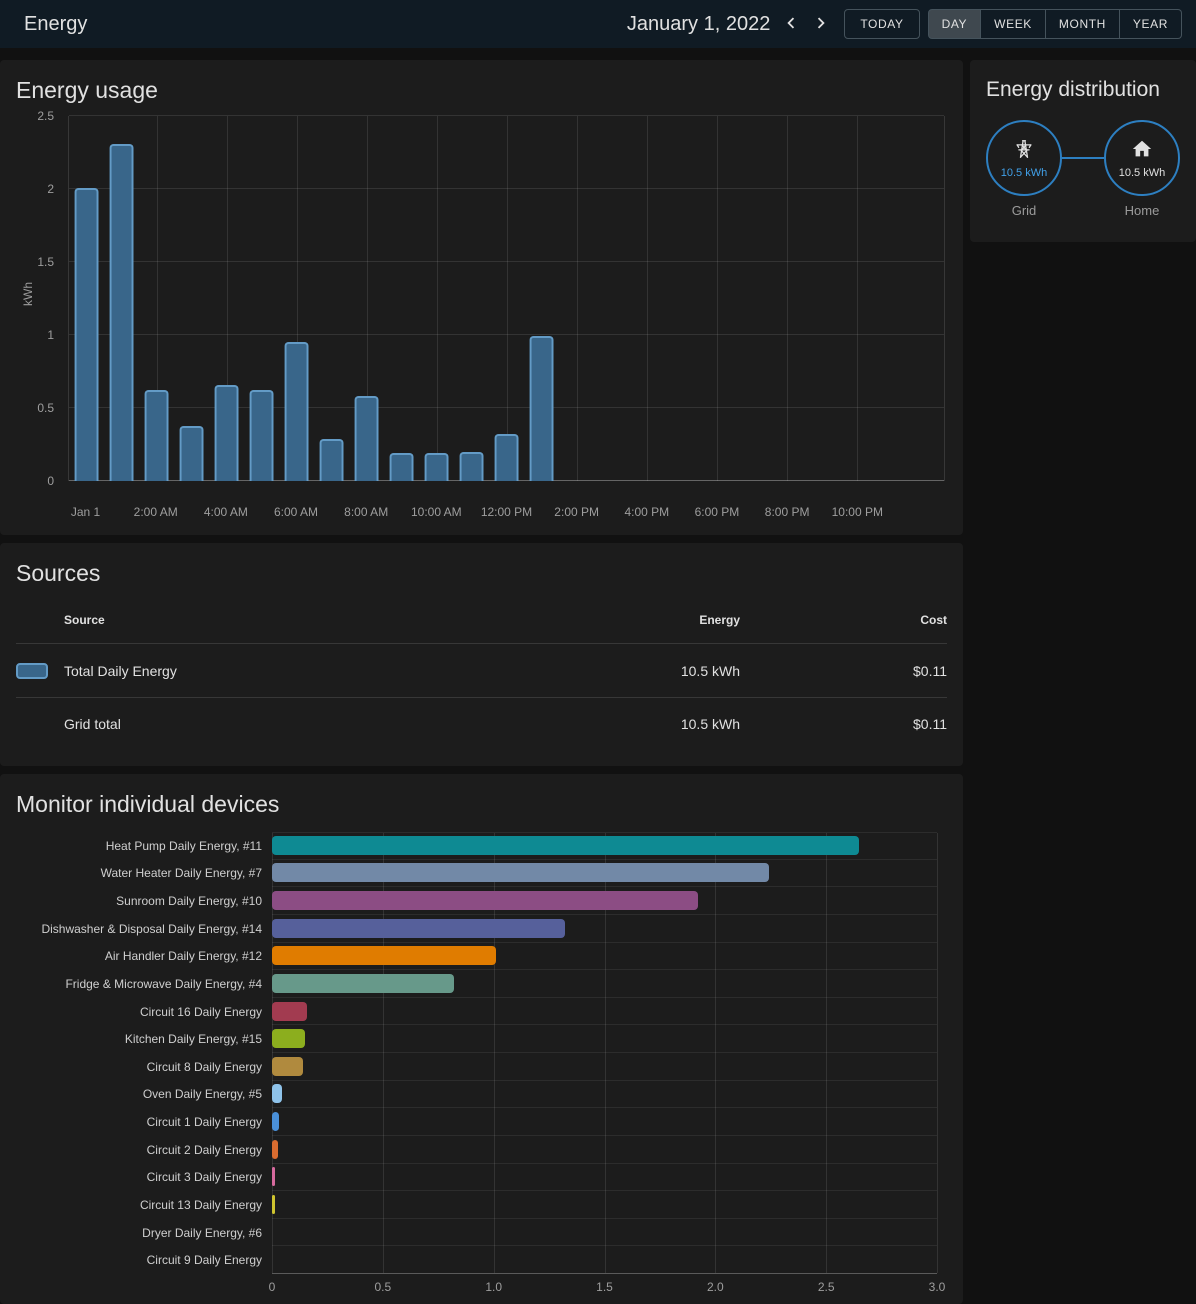  Describe the element at coordinates (202, 1232) in the screenshot. I see `device-label: Dryer Daily Energy, #6` at that location.